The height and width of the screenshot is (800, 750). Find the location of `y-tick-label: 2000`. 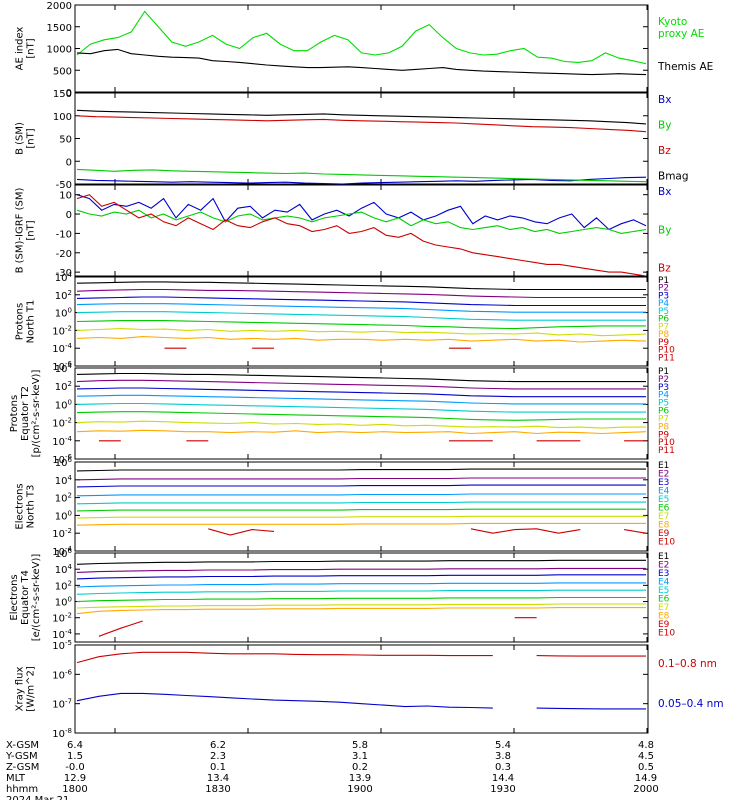

y-tick-label: 2000 is located at coordinates (59, 6).